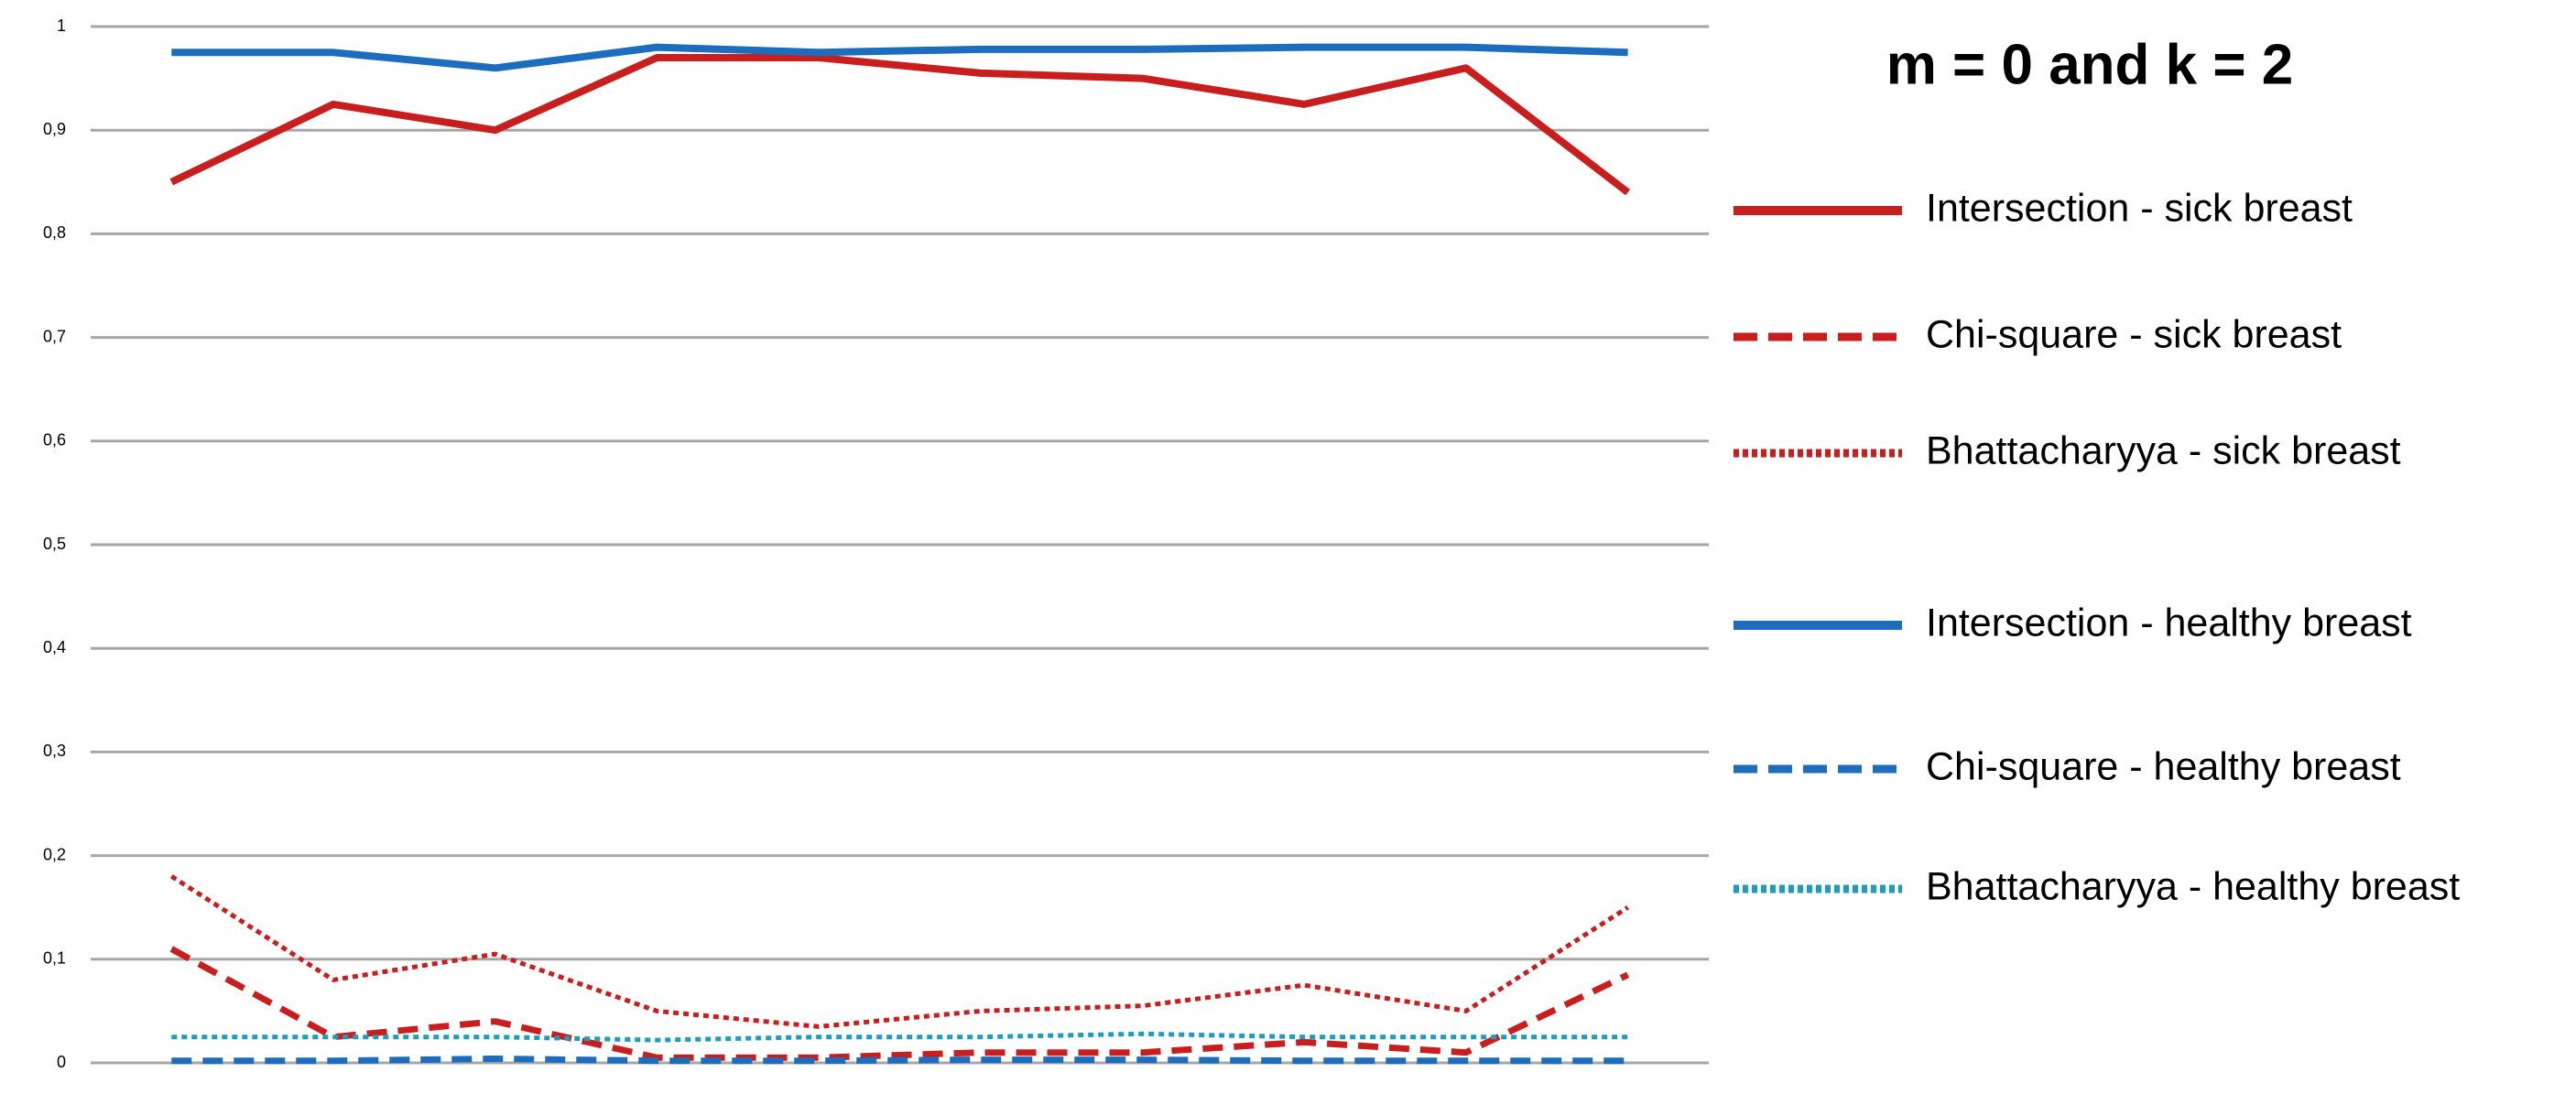  What do you see at coordinates (54, 544) in the screenshot?
I see `y-tick-label: 0,5` at bounding box center [54, 544].